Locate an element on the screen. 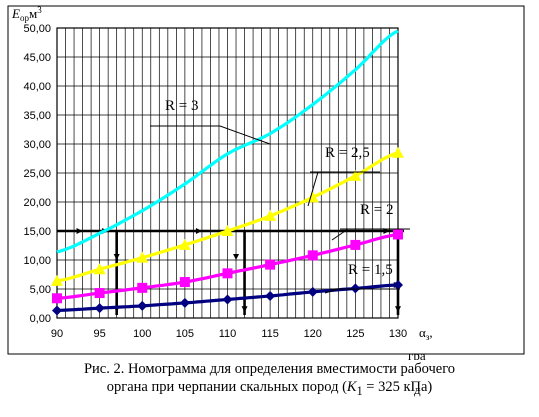 Image resolution: width=539 pixels, height=417 pixels. y-tick-label: 30,00 is located at coordinates (37, 145).